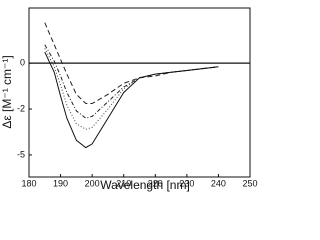 This screenshot has width=320, height=240. What do you see at coordinates (7, 91) in the screenshot?
I see `y-axis-title: Δε [M⁻¹ cm⁻¹]` at bounding box center [7, 91].